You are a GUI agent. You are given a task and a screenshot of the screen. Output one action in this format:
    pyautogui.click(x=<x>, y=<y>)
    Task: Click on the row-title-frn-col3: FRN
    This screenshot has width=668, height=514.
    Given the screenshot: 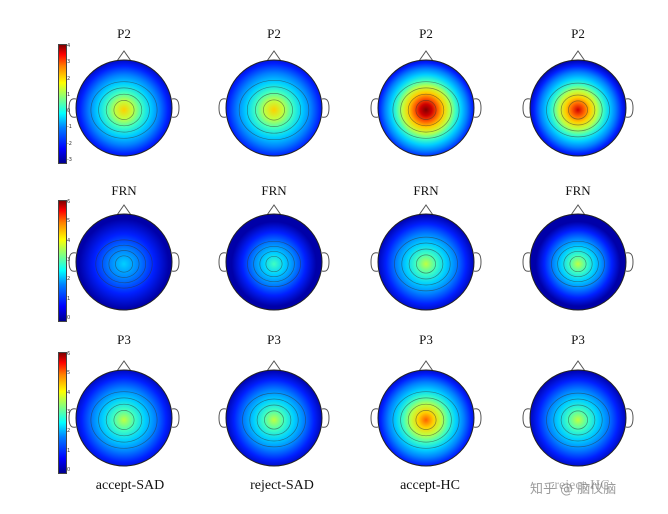 What is the action you would take?
    pyautogui.click(x=426, y=190)
    